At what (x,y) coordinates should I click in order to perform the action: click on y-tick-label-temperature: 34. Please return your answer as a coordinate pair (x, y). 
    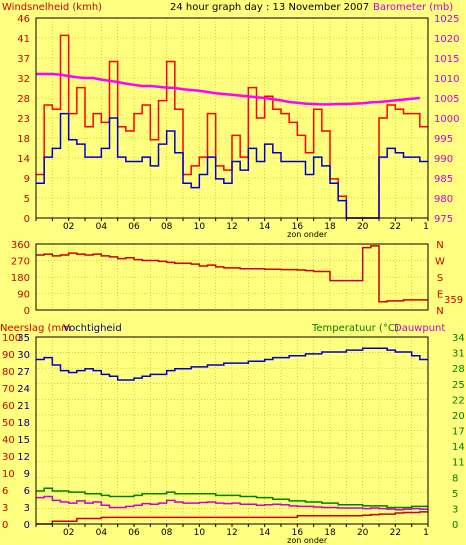
    Looking at the image, I should click on (458, 338).